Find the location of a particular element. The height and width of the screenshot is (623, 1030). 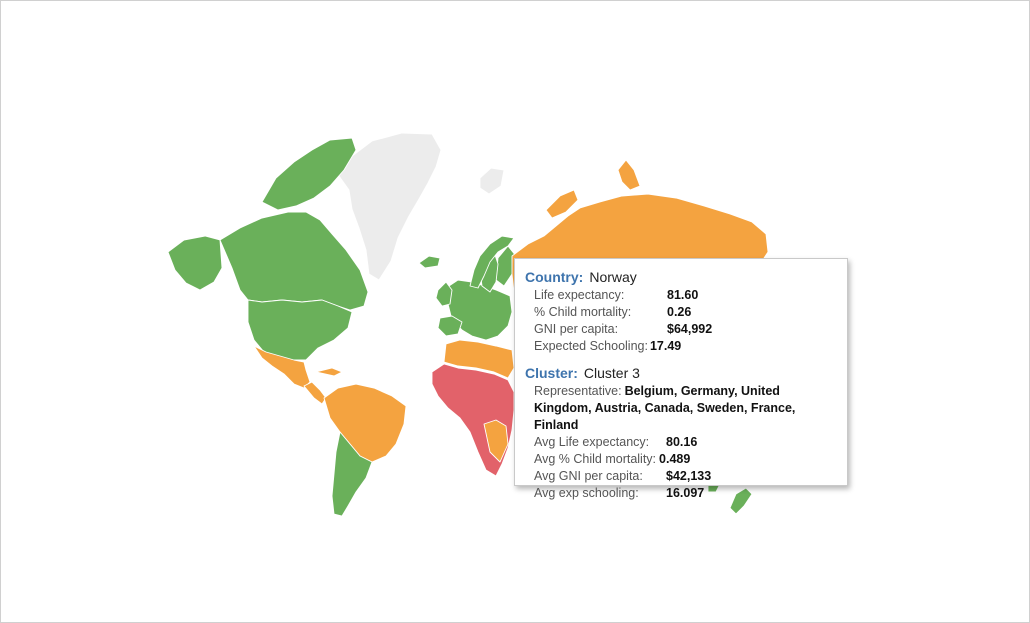

north-africa is located at coordinates (479, 359).